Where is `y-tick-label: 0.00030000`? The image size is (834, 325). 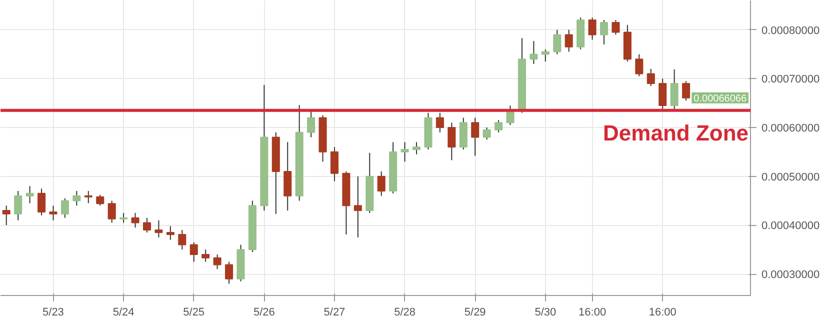 y-tick-label: 0.00030000 is located at coordinates (791, 275).